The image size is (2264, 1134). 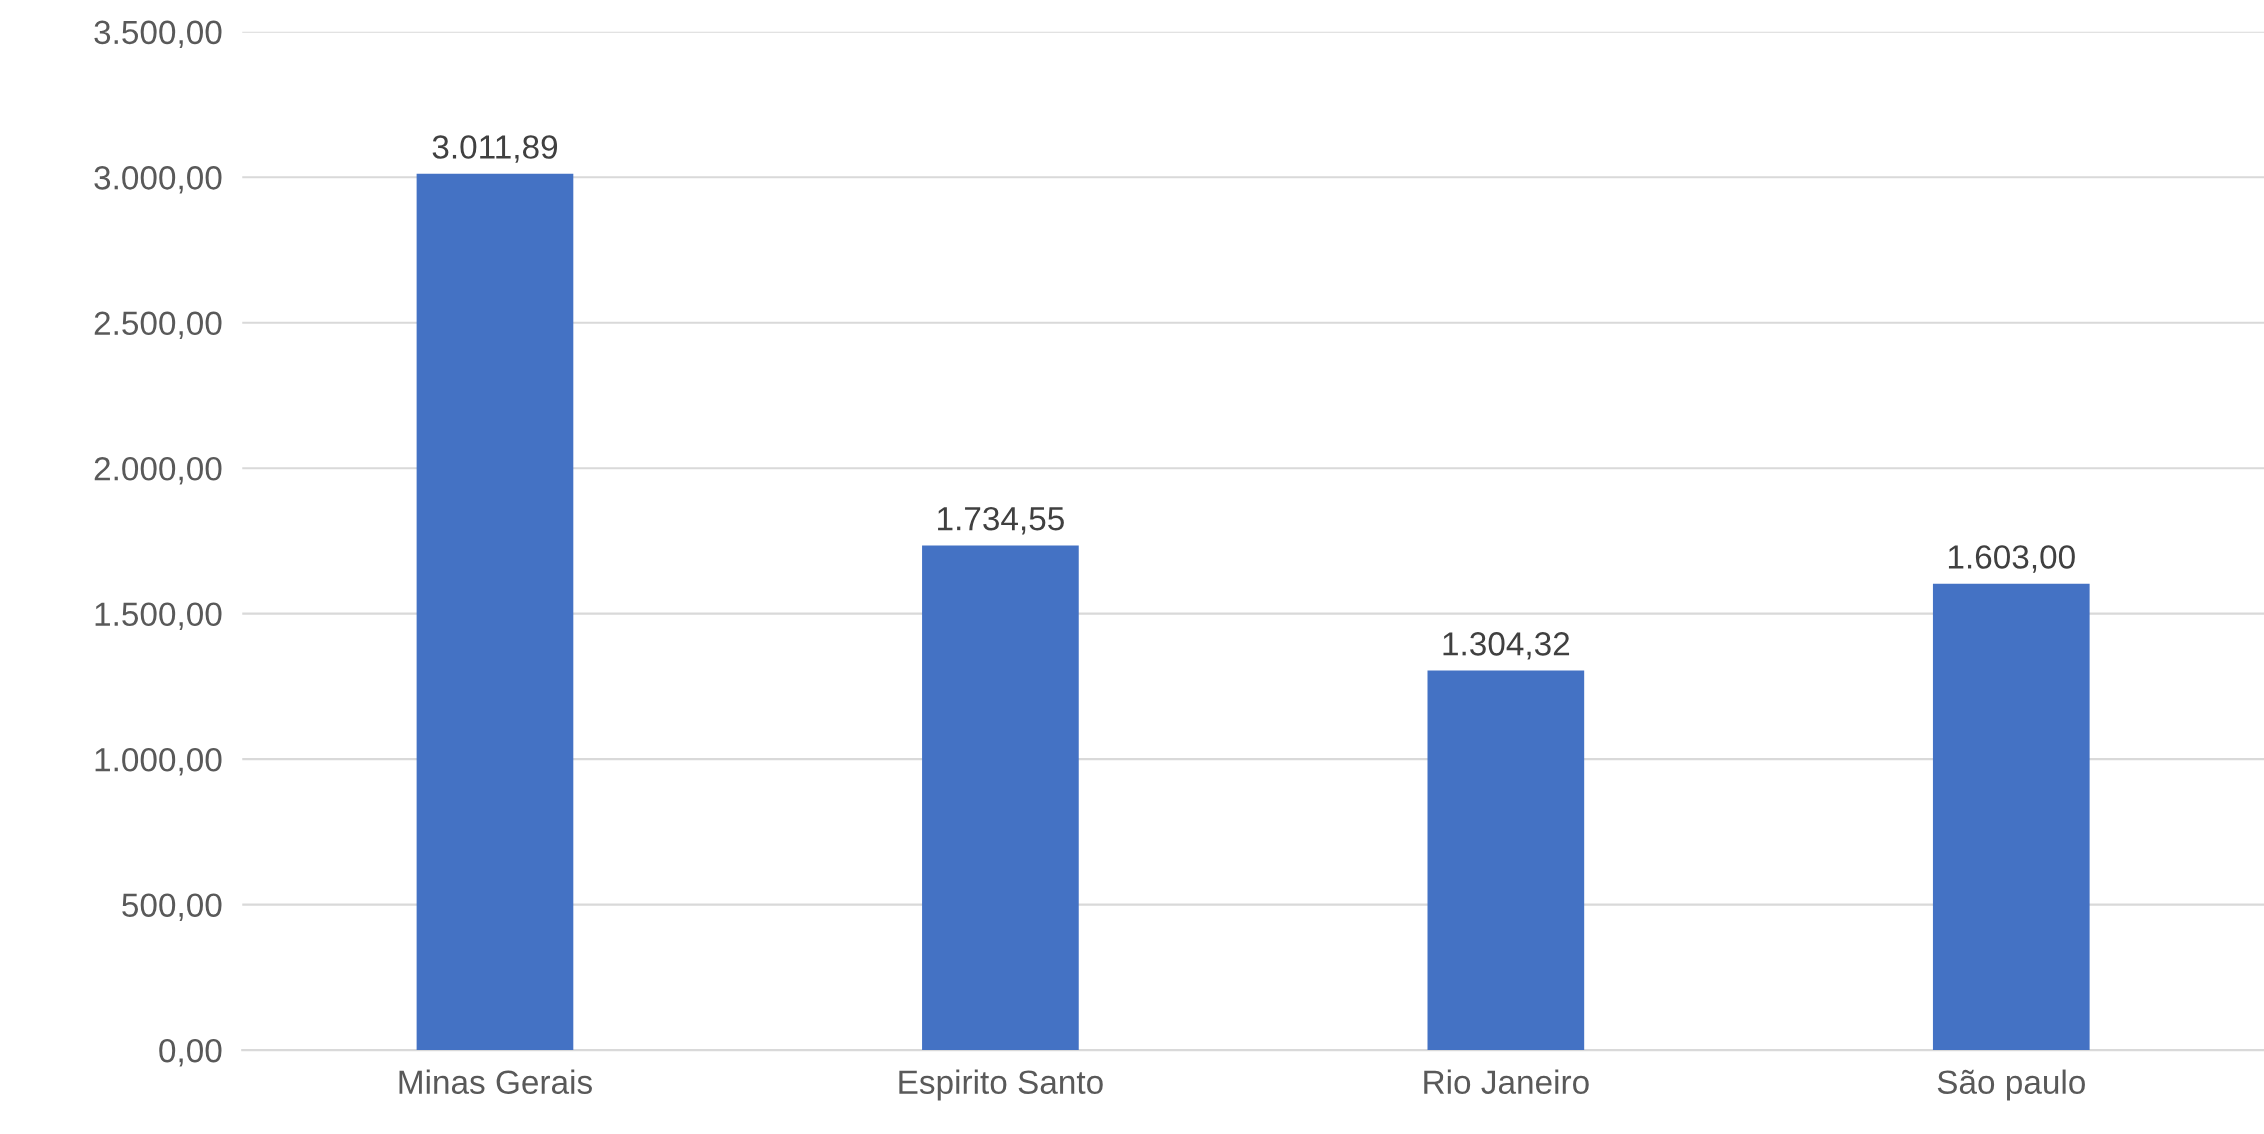 What do you see at coordinates (158, 470) in the screenshot?
I see `y-tick-label: 2.000,00` at bounding box center [158, 470].